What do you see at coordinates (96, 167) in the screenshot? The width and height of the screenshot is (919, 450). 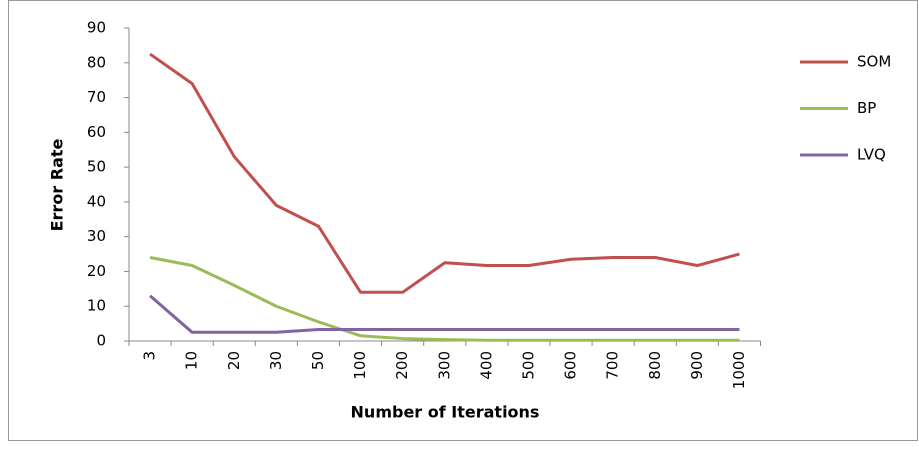 I see `y-tick-label: 50` at bounding box center [96, 167].